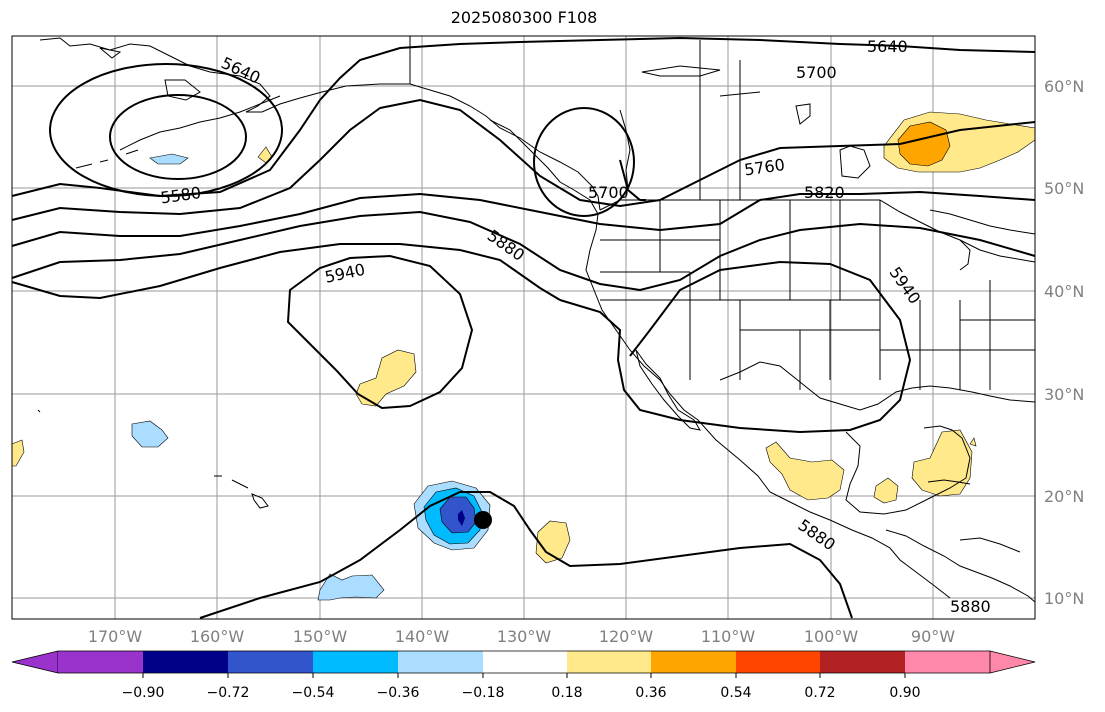 The image size is (1105, 712). What do you see at coordinates (1064, 342) in the screenshot?
I see `latitude-labels: 60°N 50°N 40°N 30°N 20°N 10°N` at bounding box center [1064, 342].